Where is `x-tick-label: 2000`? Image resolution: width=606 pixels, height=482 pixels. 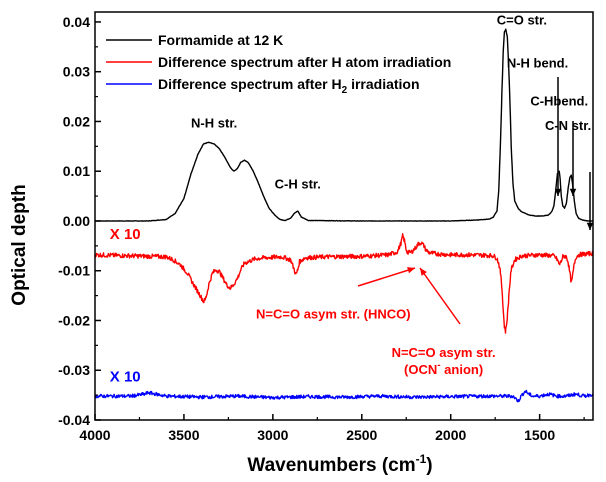 x-tick-label: 2000 is located at coordinates (450, 435).